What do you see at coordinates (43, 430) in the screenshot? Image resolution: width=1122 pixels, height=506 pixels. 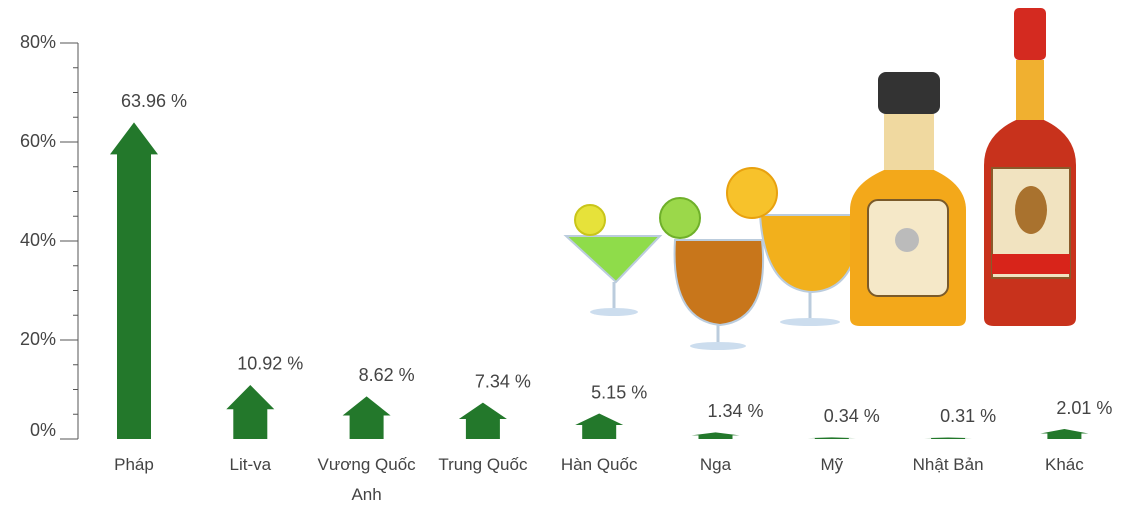 I see `y-tick-label: 0%` at bounding box center [43, 430].